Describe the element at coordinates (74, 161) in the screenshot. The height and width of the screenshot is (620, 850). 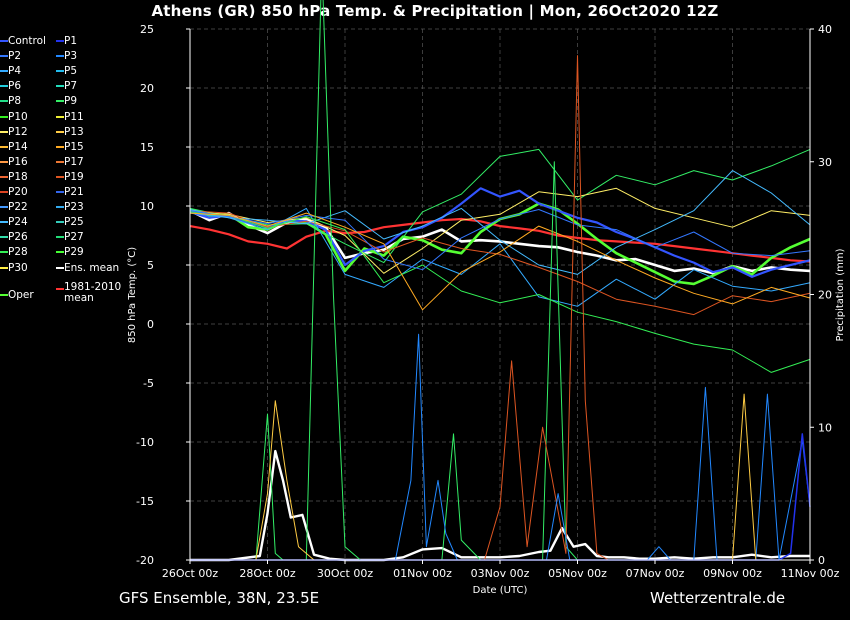
I see `legend-label: P17` at that location.